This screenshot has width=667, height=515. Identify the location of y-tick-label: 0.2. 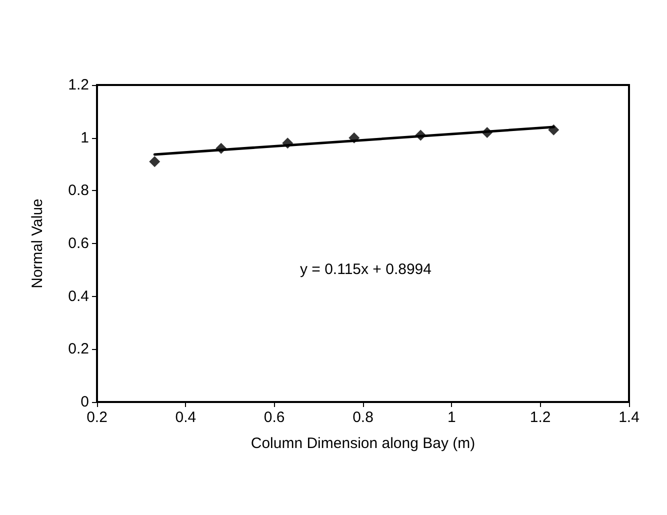
(78, 349).